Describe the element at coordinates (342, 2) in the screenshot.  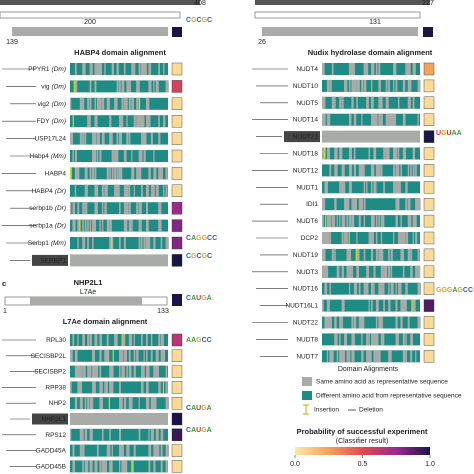
I see `protein-bar` at that location.